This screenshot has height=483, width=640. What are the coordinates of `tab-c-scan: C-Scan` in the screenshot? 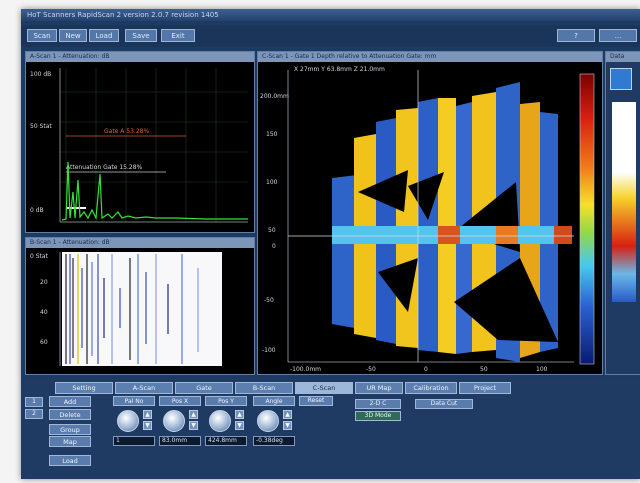 It's located at (324, 388).